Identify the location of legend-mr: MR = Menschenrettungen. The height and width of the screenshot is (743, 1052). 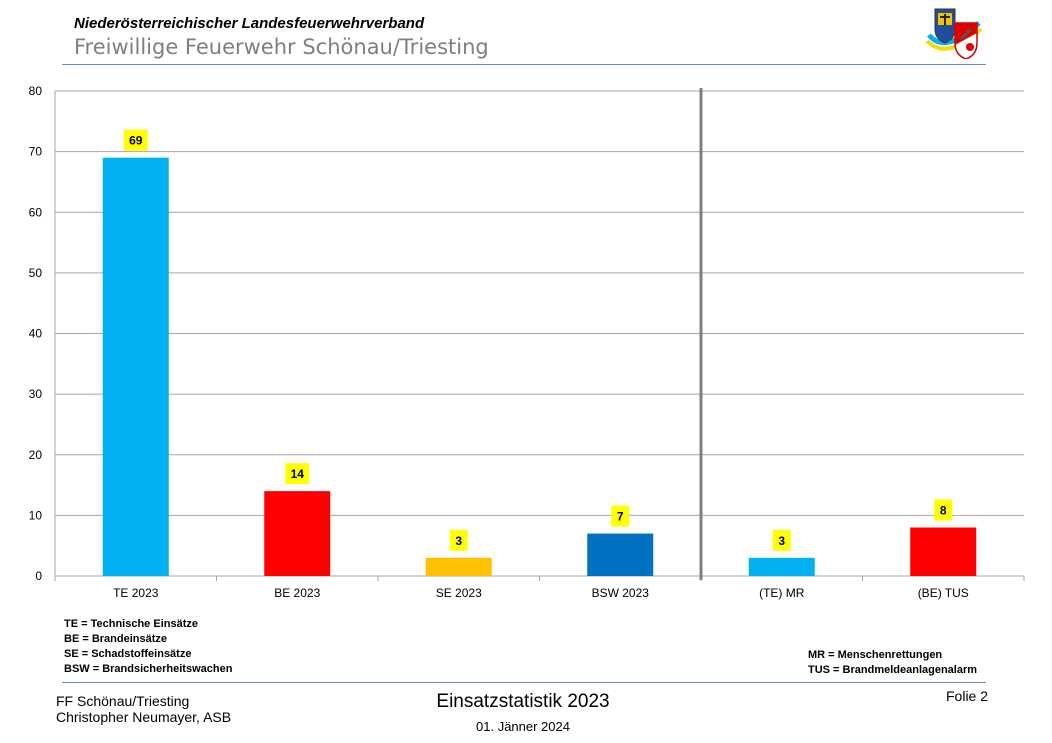
(875, 655).